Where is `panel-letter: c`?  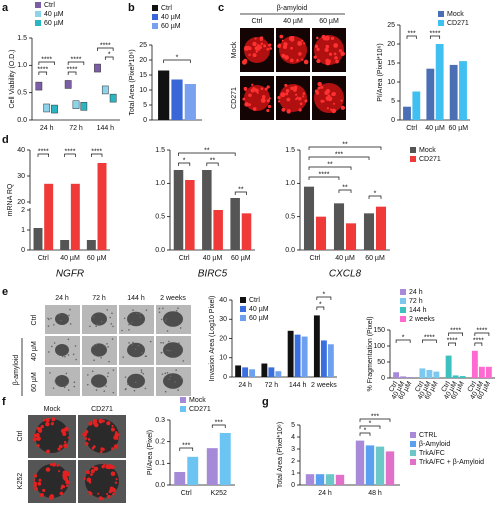
panel-letter: c is located at coordinates (221, 8).